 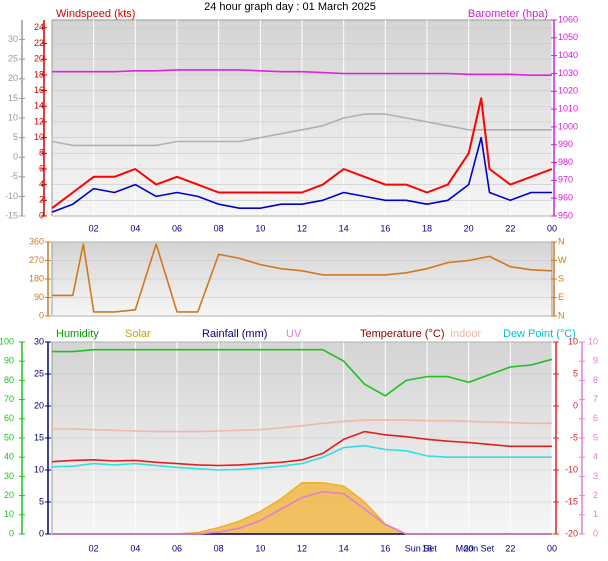 What do you see at coordinates (77, 334) in the screenshot?
I see `legend-label: Humidity` at bounding box center [77, 334].